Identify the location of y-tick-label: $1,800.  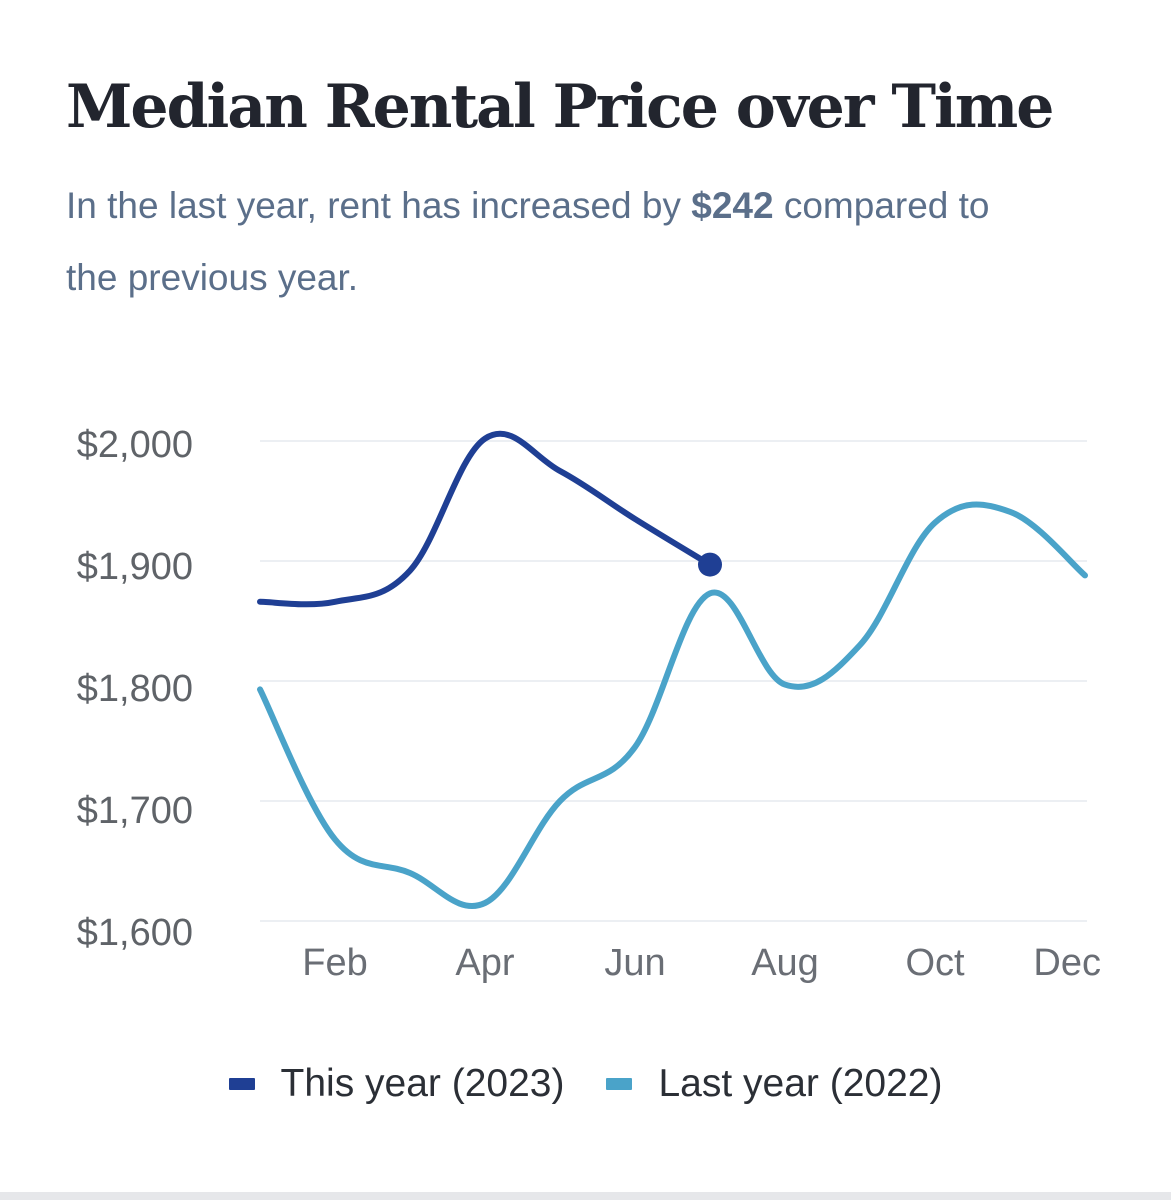
(135, 689).